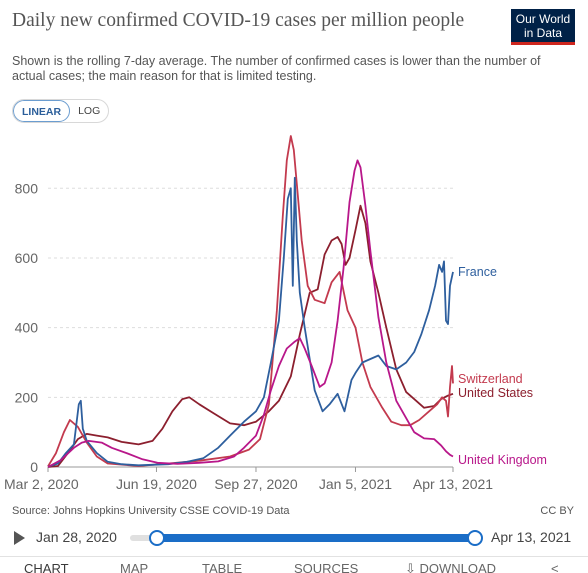  What do you see at coordinates (27, 328) in the screenshot?
I see `y-tick-label: 400` at bounding box center [27, 328].